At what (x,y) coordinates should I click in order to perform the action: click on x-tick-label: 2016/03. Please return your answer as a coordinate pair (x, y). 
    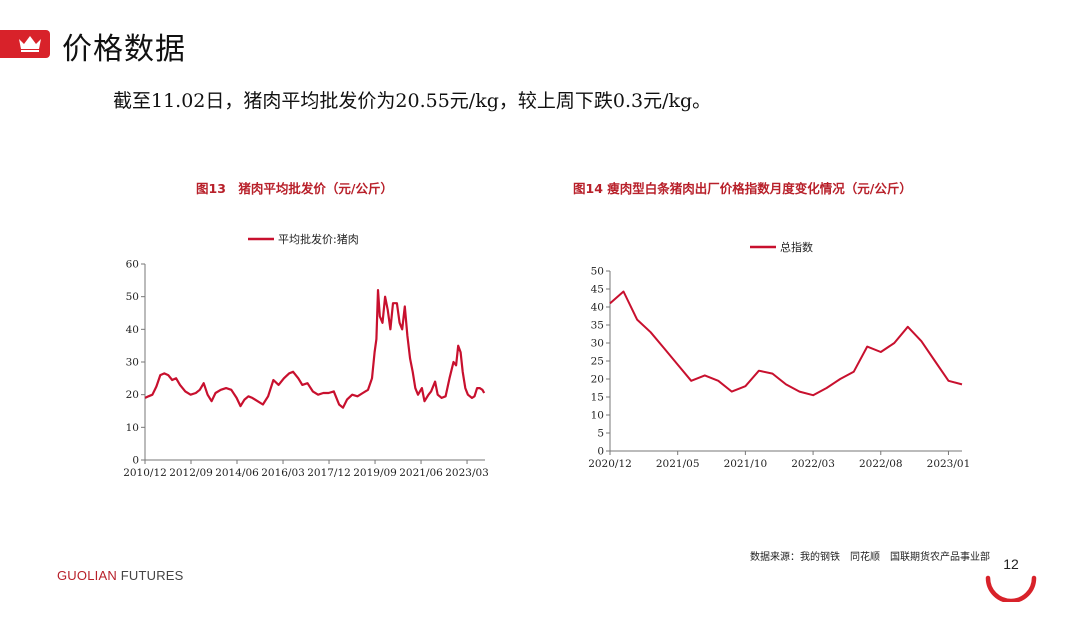
    Looking at the image, I should click on (283, 473).